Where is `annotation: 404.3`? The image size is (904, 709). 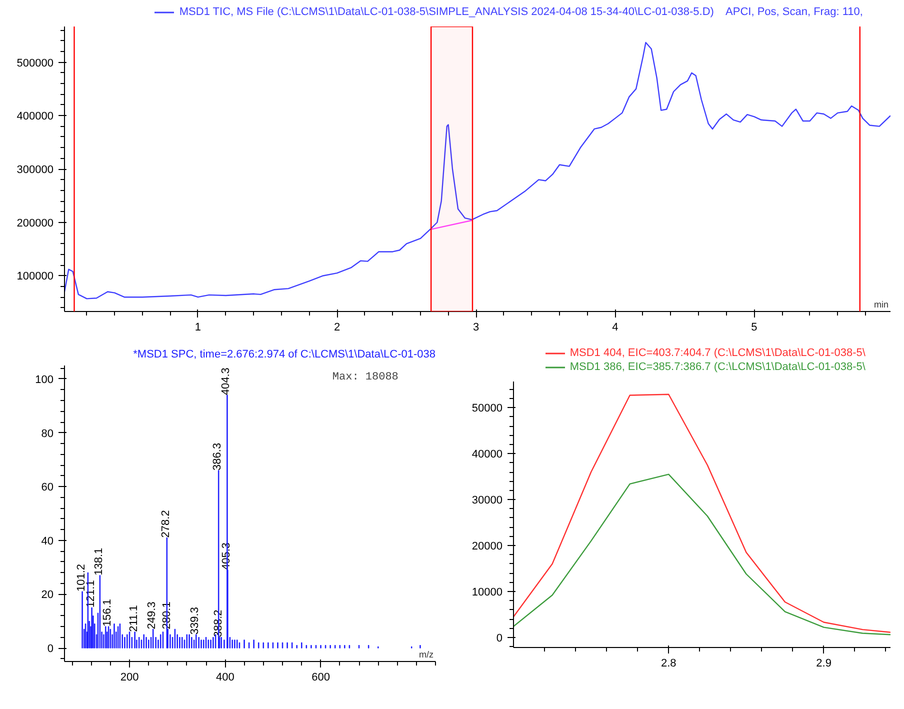
annotation: 404.3 is located at coordinates (226, 382).